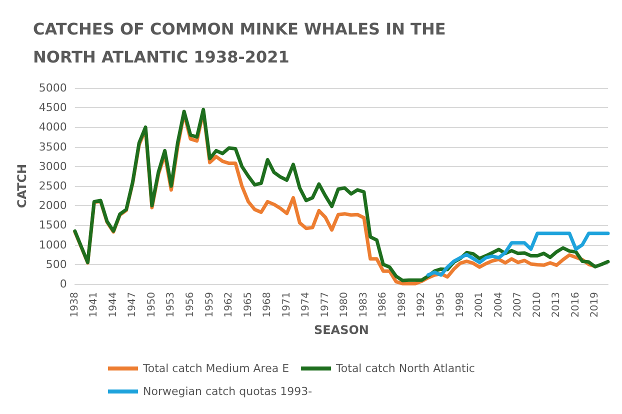 Image resolution: width=622 pixels, height=414 pixels. I want to click on x-tick-label: 1953, so click(171, 305).